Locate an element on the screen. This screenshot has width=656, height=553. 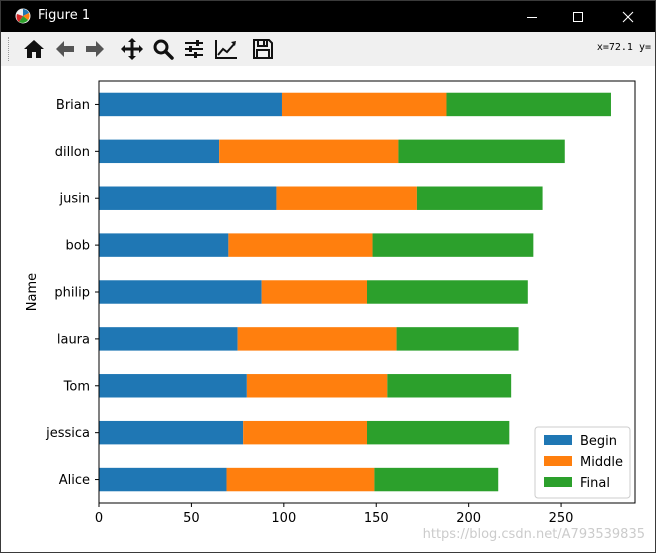
bar-philip-middle is located at coordinates (314, 292).